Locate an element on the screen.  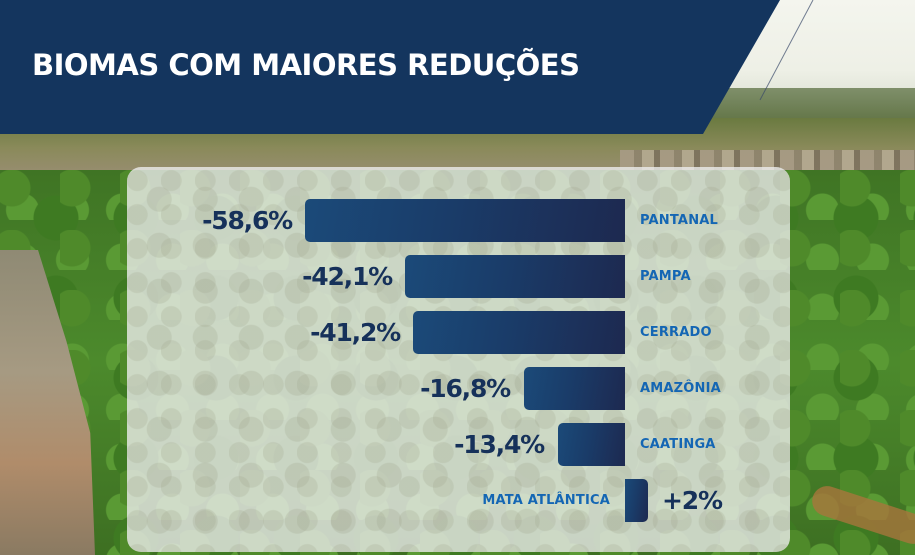
bar-value: -16,8% is located at coordinates (465, 388).